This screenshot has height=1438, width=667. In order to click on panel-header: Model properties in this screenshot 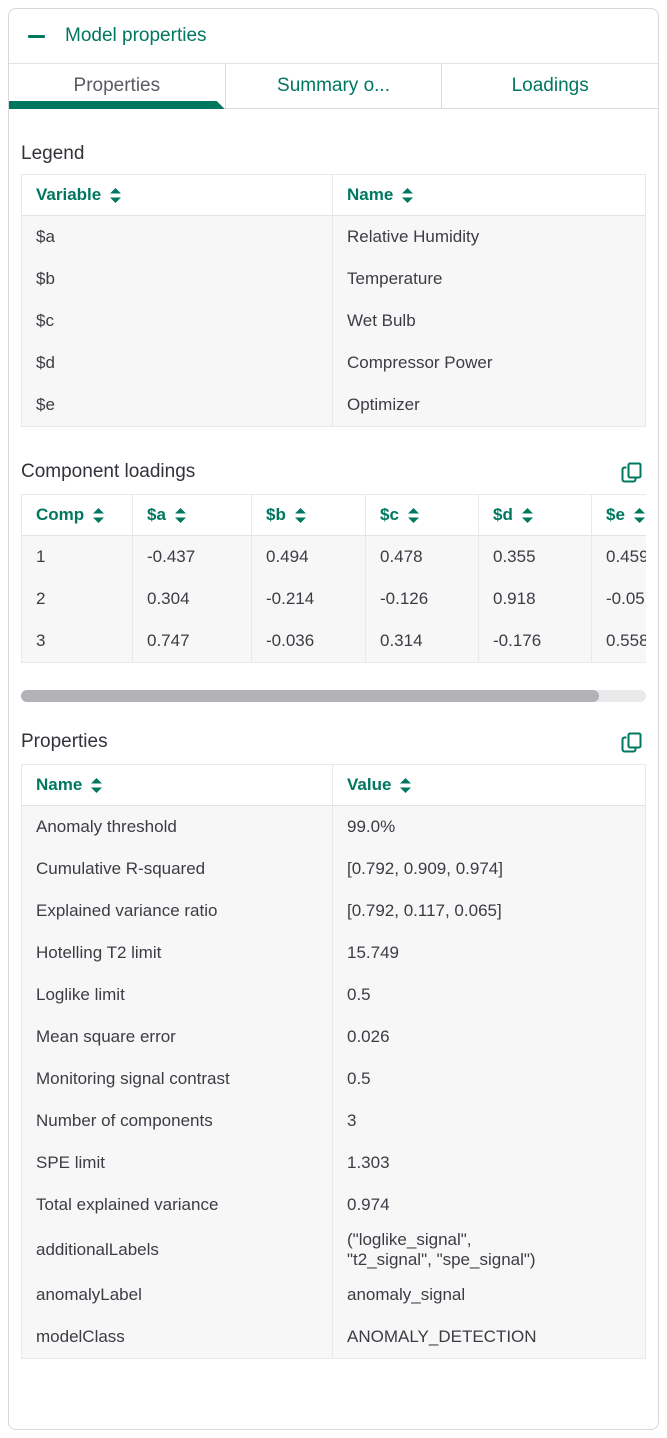, I will do `click(333, 36)`.